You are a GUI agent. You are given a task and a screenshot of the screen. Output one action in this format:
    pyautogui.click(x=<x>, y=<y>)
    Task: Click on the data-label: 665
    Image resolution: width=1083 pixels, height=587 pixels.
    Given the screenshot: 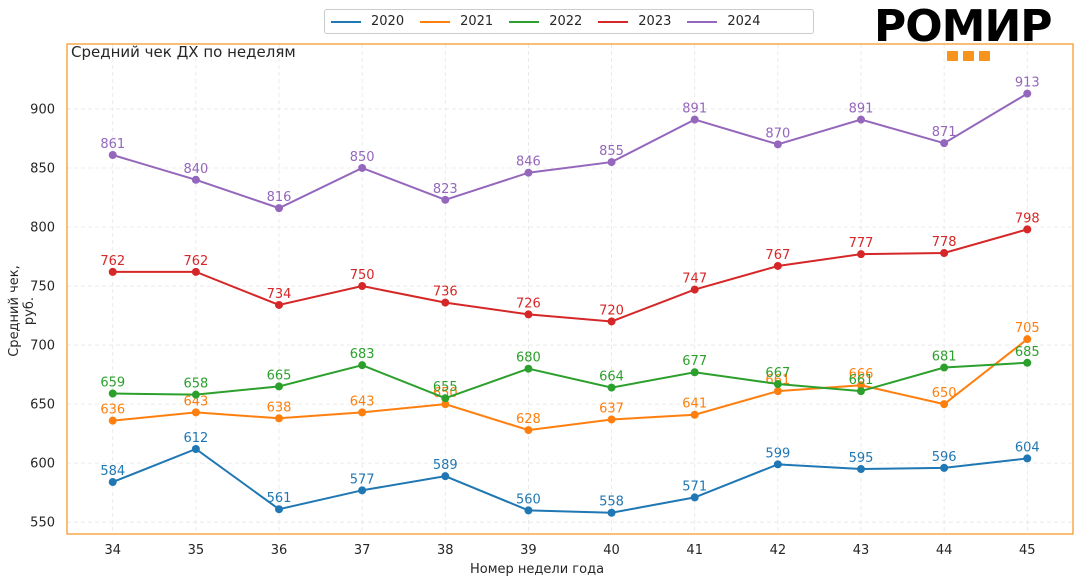 What is the action you would take?
    pyautogui.click(x=279, y=375)
    